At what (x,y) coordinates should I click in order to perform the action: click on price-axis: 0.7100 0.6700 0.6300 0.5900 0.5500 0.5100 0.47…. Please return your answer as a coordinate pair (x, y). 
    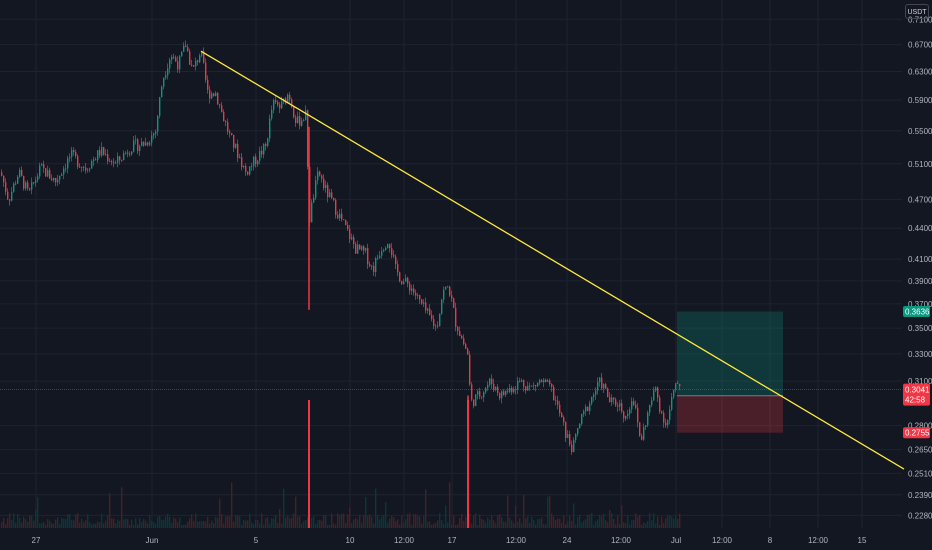
    Looking at the image, I should click on (920, 267).